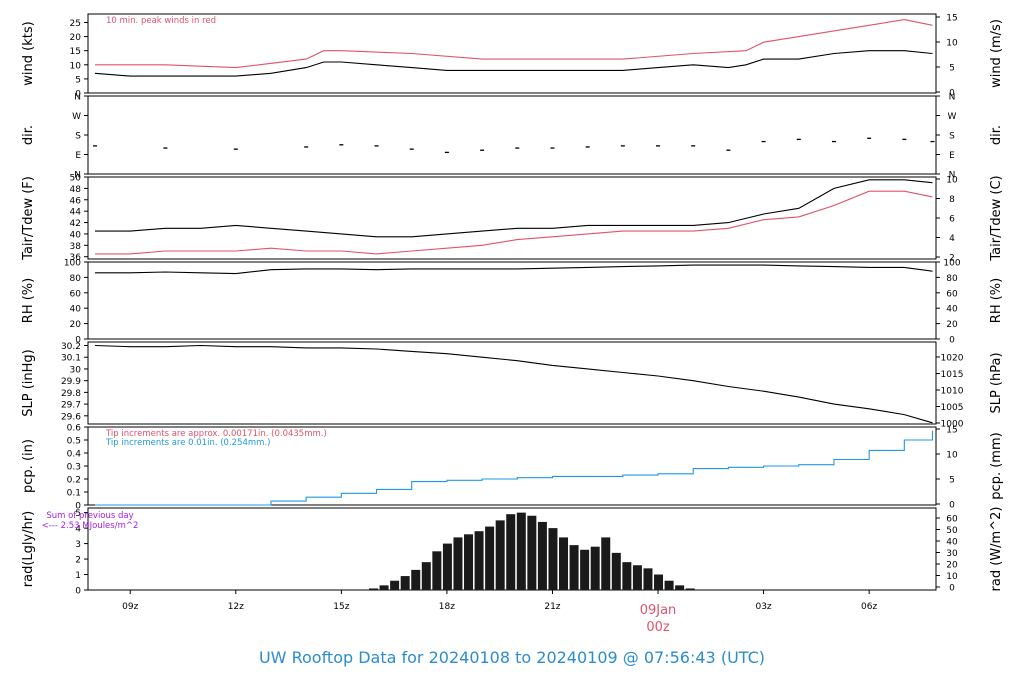  What do you see at coordinates (952, 392) in the screenshot?
I see `ytick-label-right: 1010` at bounding box center [952, 392].